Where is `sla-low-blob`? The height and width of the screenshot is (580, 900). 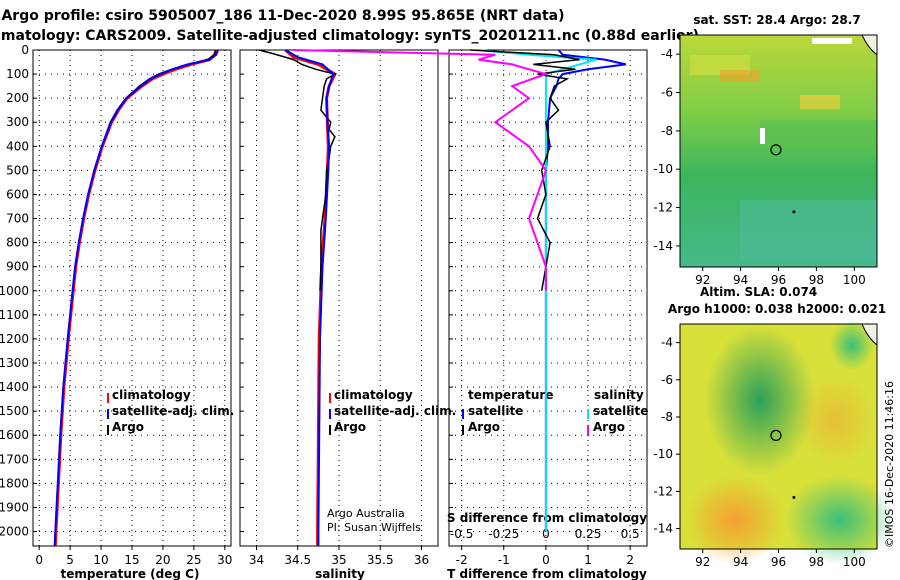 sla-low-blob is located at coordinates (760, 400).